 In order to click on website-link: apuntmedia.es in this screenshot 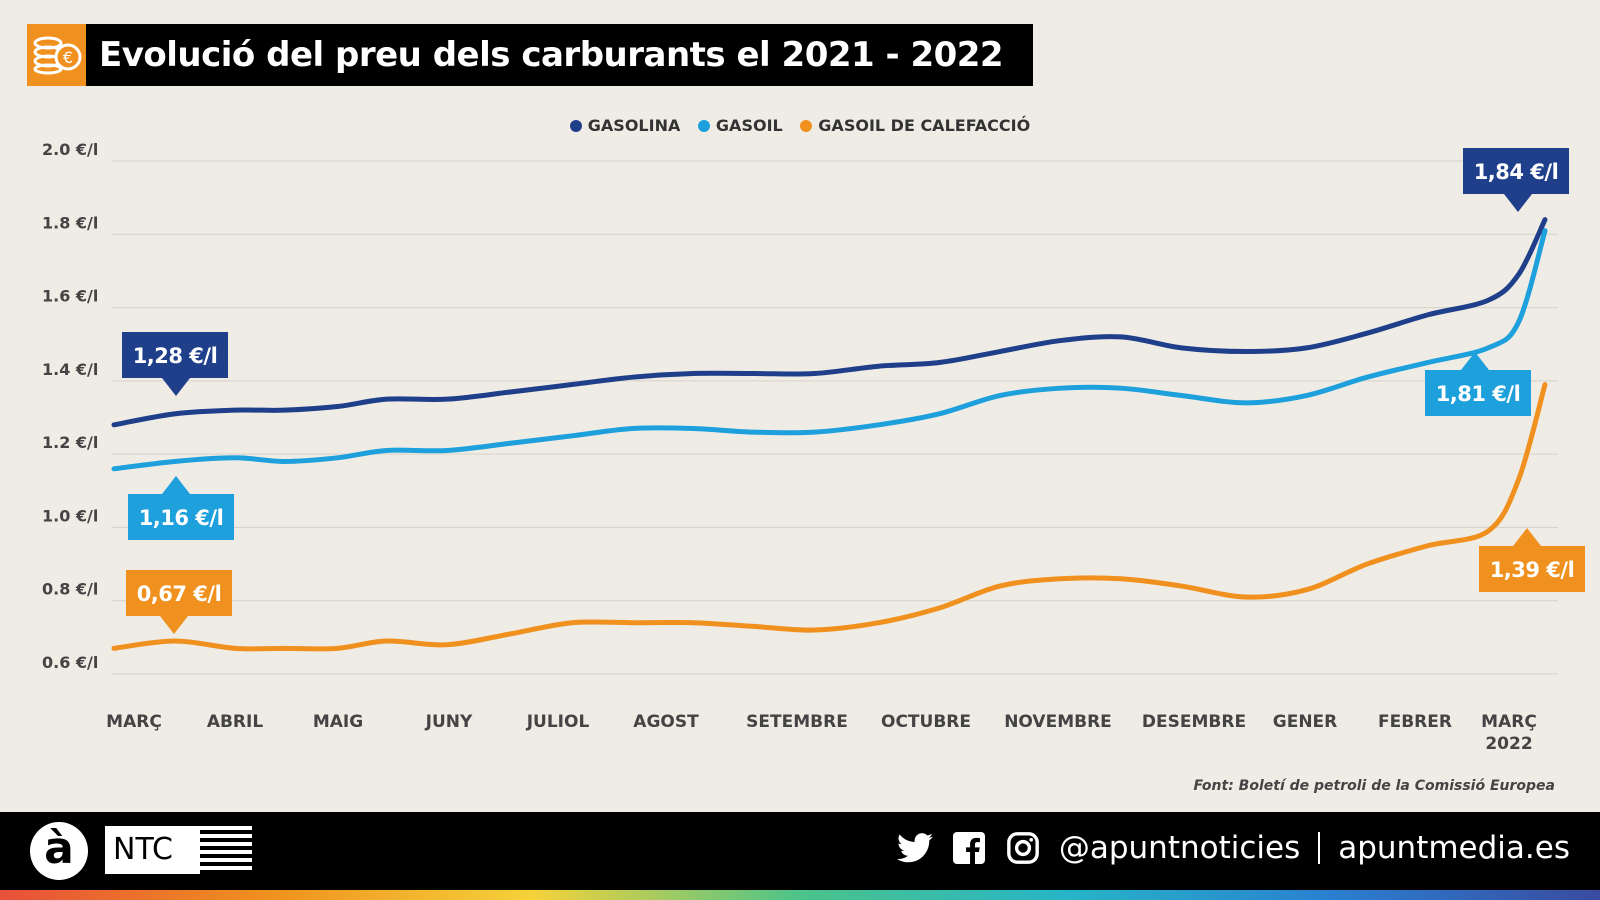, I will do `click(1454, 848)`.